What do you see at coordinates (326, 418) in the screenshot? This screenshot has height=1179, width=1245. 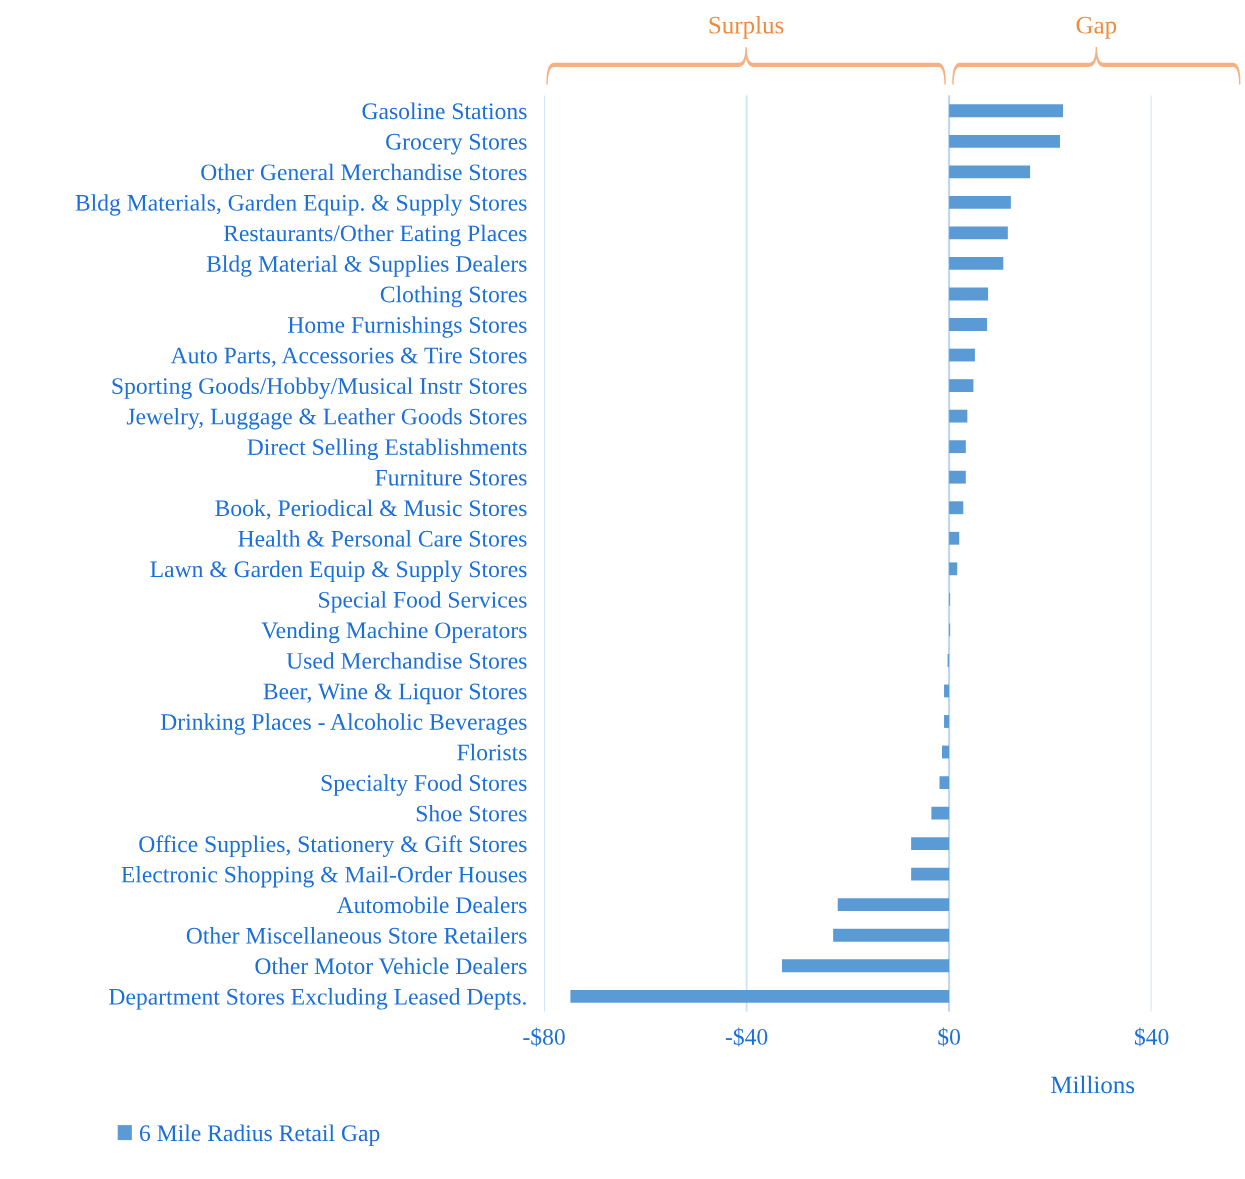 I see `y-tick-label: Jewelry, Luggage & Leather Goods Stores` at bounding box center [326, 418].